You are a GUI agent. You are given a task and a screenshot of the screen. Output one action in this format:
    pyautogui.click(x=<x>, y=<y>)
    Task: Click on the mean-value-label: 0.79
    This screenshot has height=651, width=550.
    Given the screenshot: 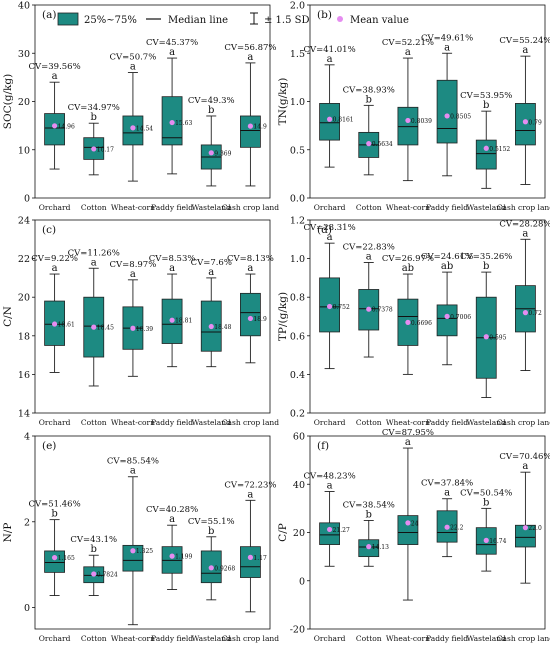 What is the action you would take?
    pyautogui.click(x=535, y=122)
    